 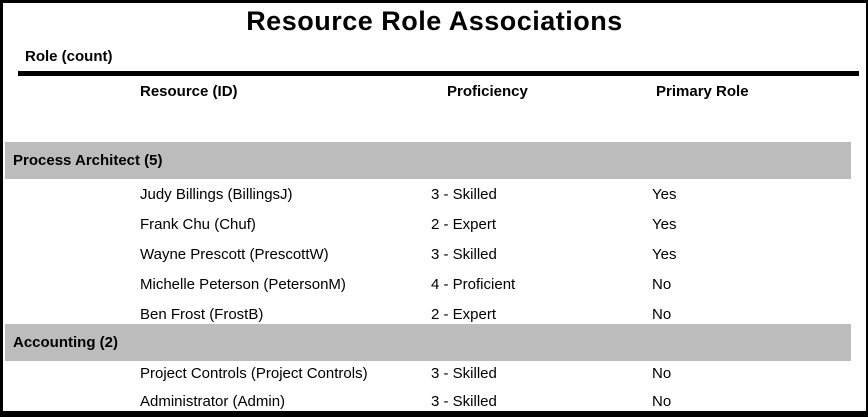 I want to click on cell-resource: Project Controls (Project Controls), so click(x=254, y=373).